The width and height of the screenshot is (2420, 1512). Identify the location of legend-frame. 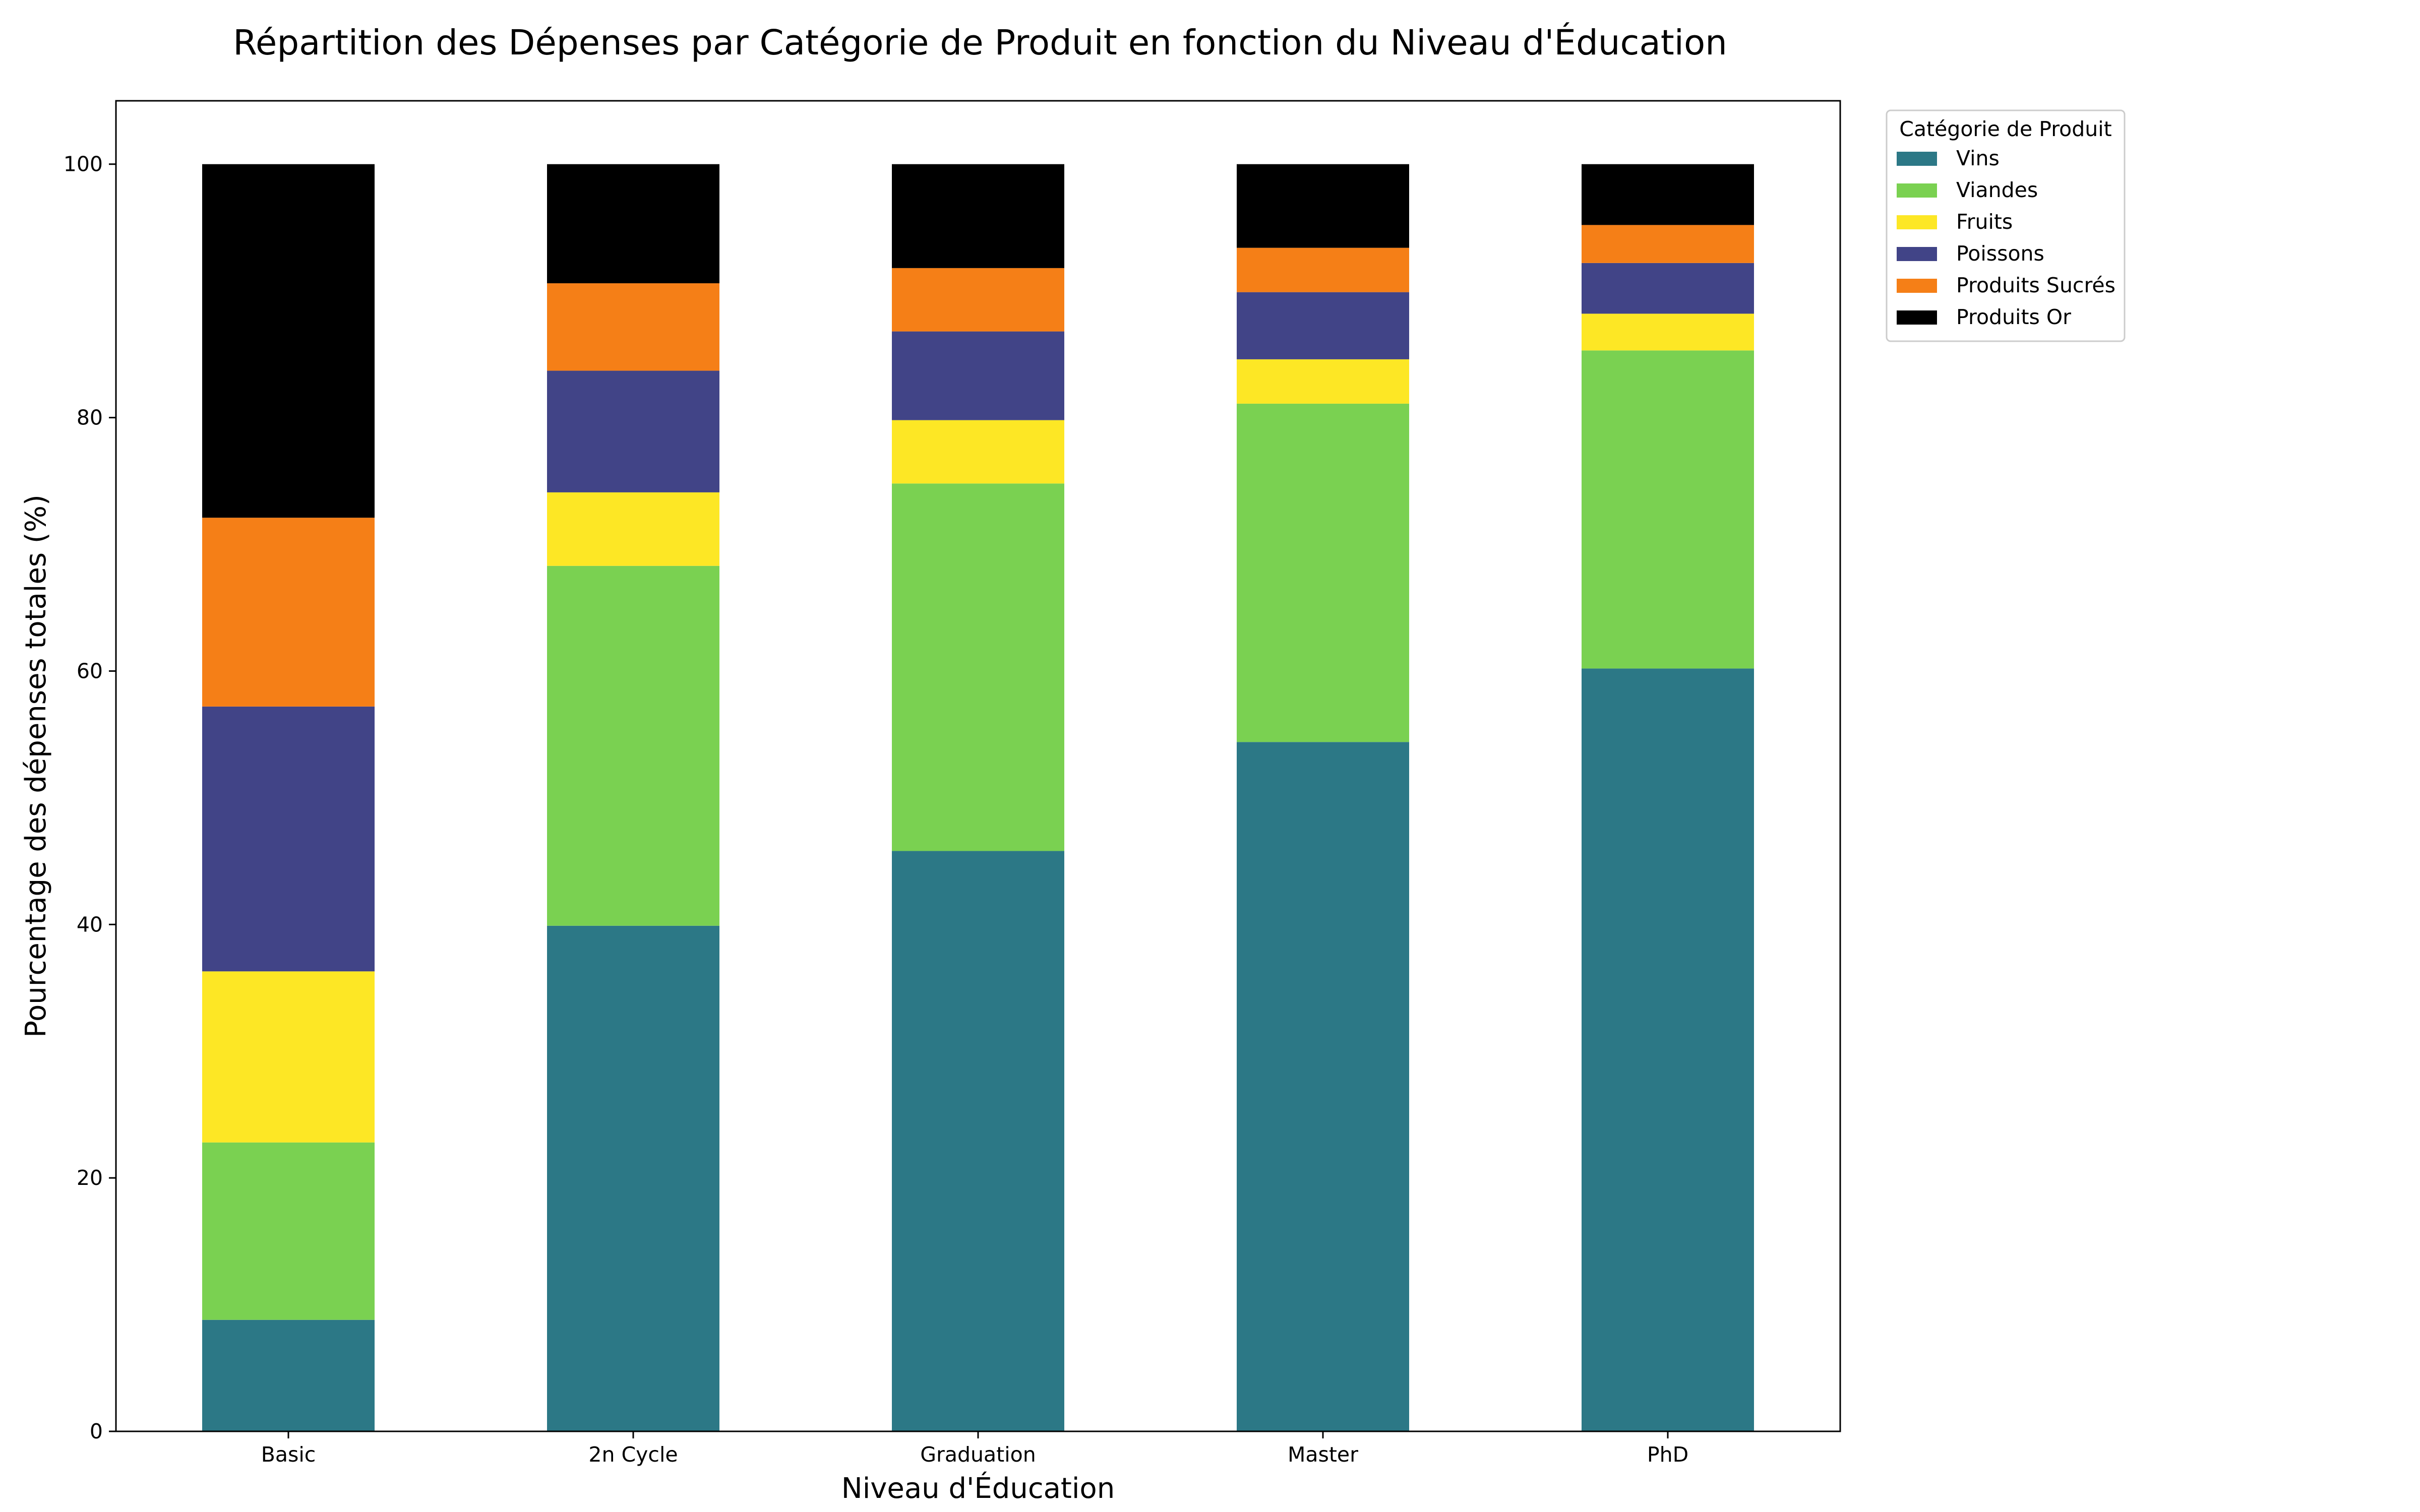
(2006, 225).